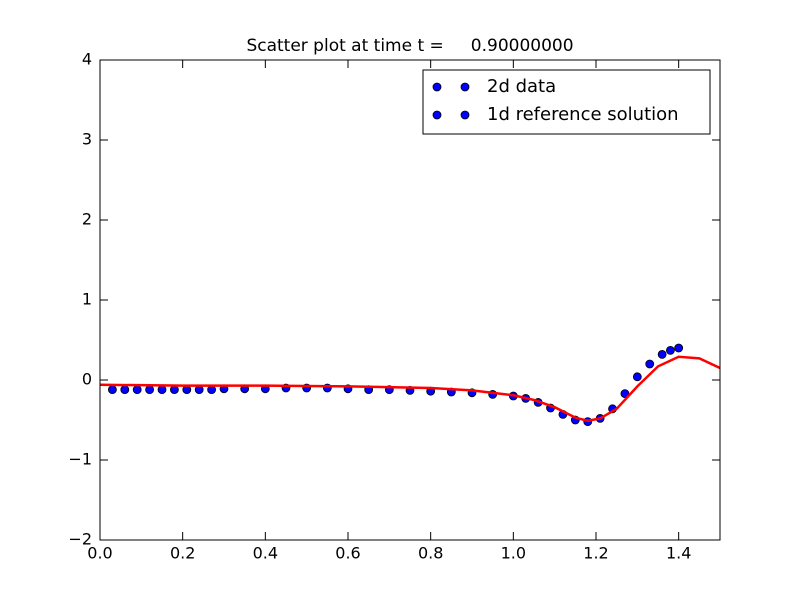 The height and width of the screenshot is (600, 800). What do you see at coordinates (87, 139) in the screenshot?
I see `y-tick-label: 3` at bounding box center [87, 139].